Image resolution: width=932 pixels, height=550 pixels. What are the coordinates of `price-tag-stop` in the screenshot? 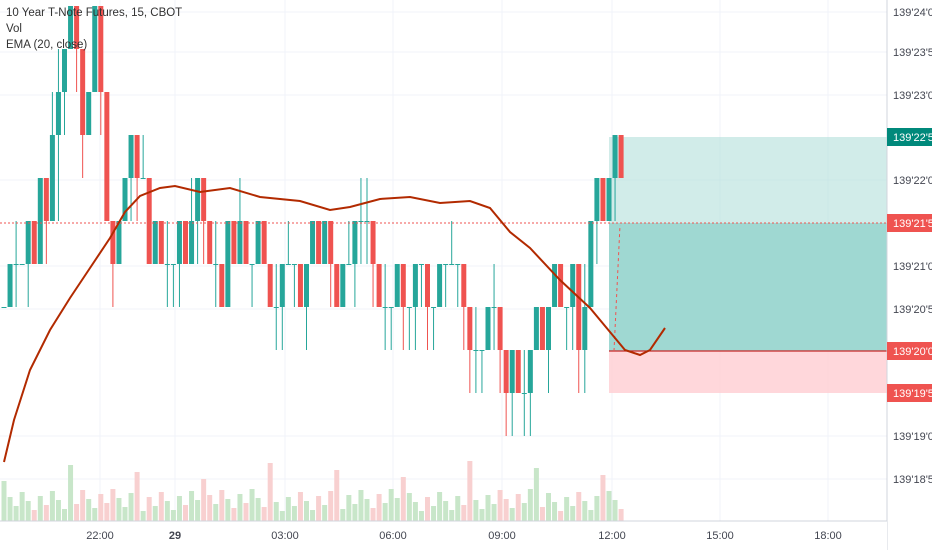 It's located at (909, 393).